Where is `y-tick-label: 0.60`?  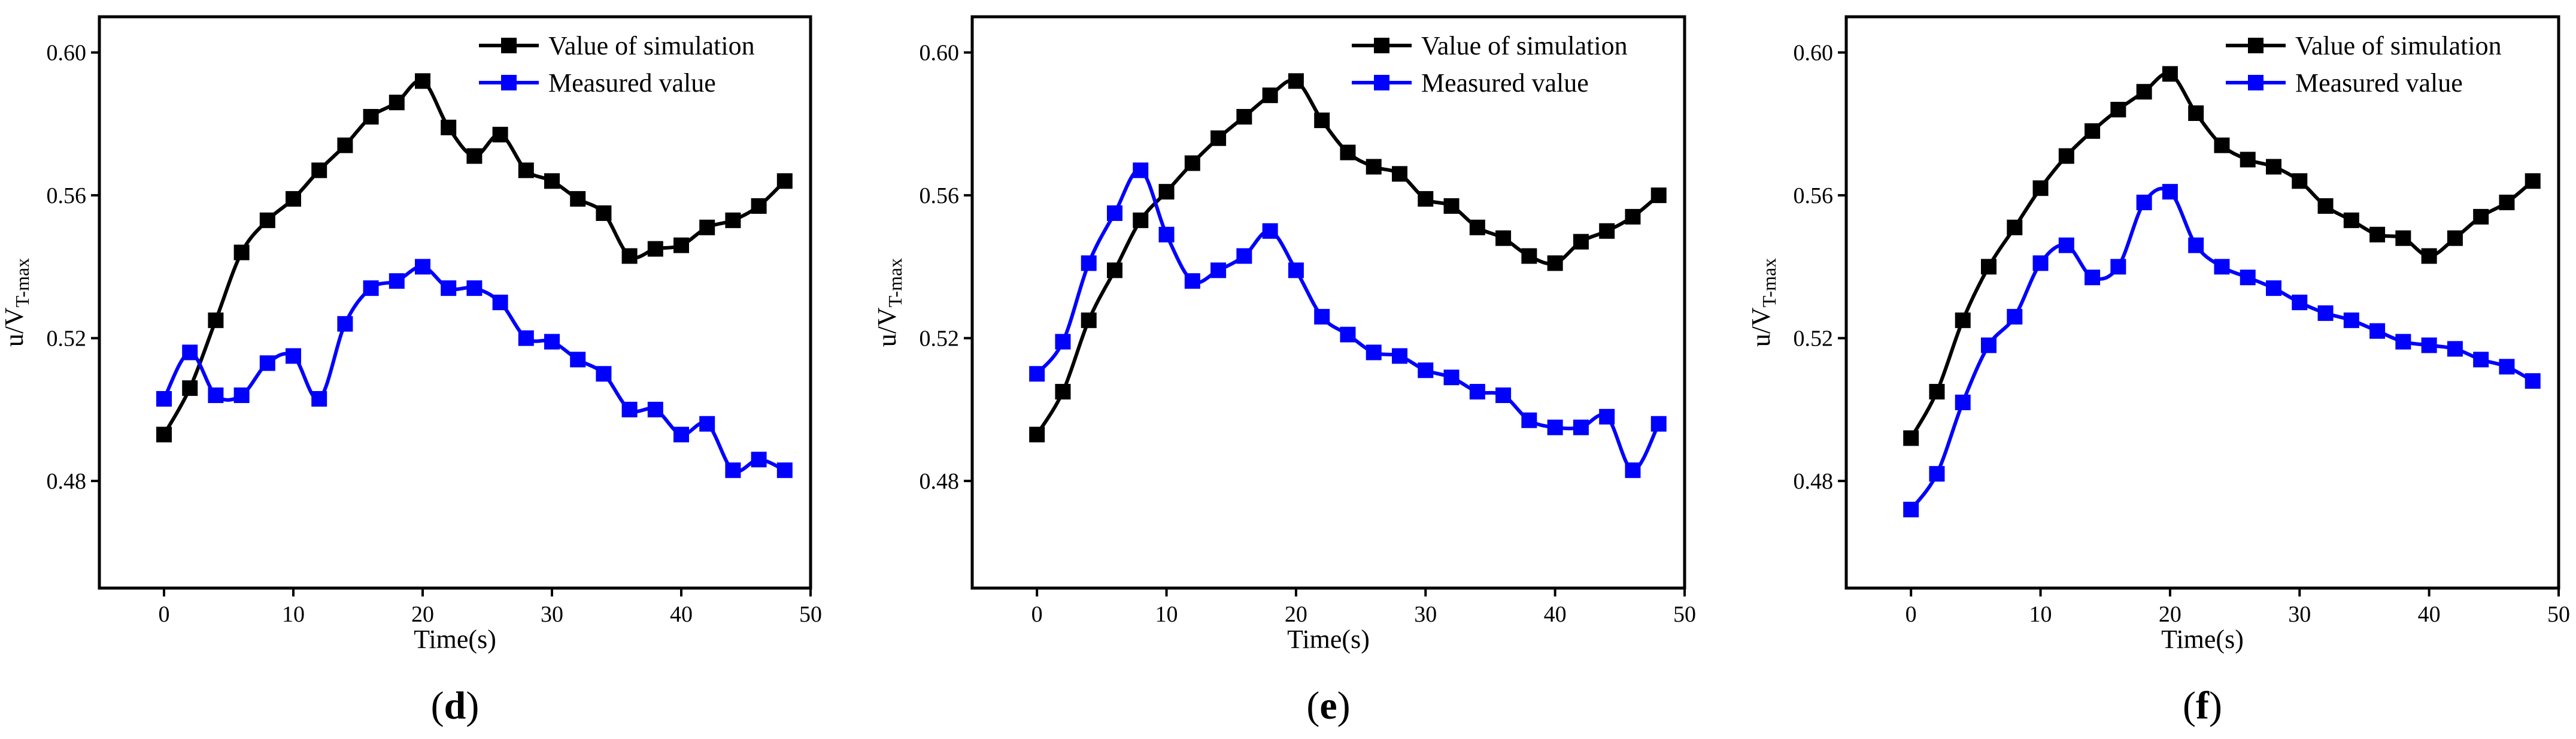
y-tick-label: 0.60 is located at coordinates (67, 53).